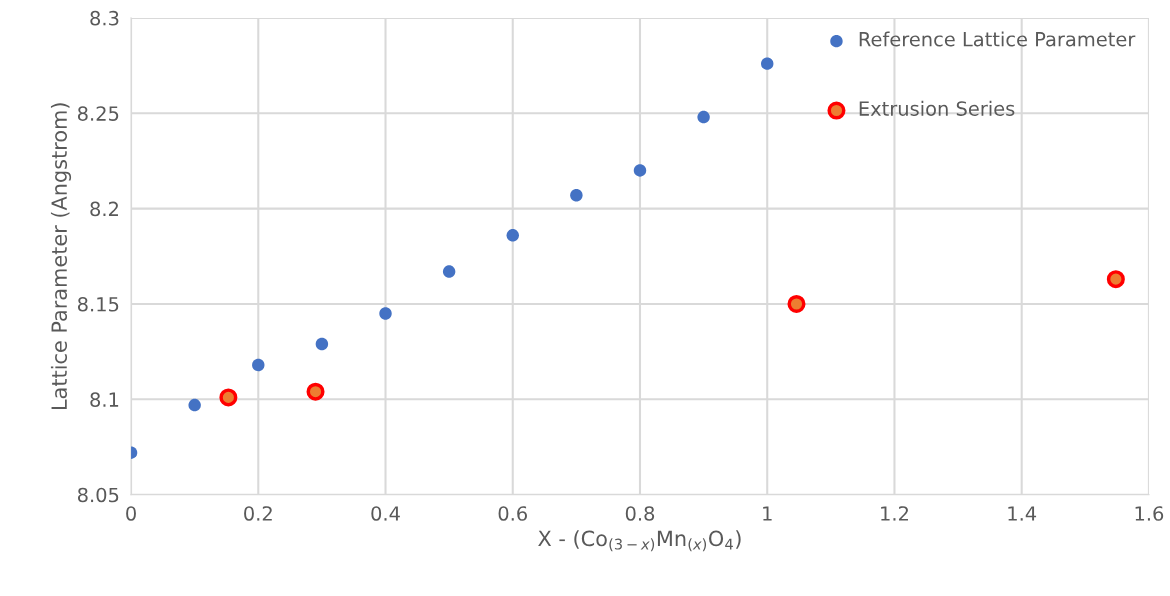  What do you see at coordinates (640, 513) in the screenshot?
I see `x-tick-label: 0.8` at bounding box center [640, 513].